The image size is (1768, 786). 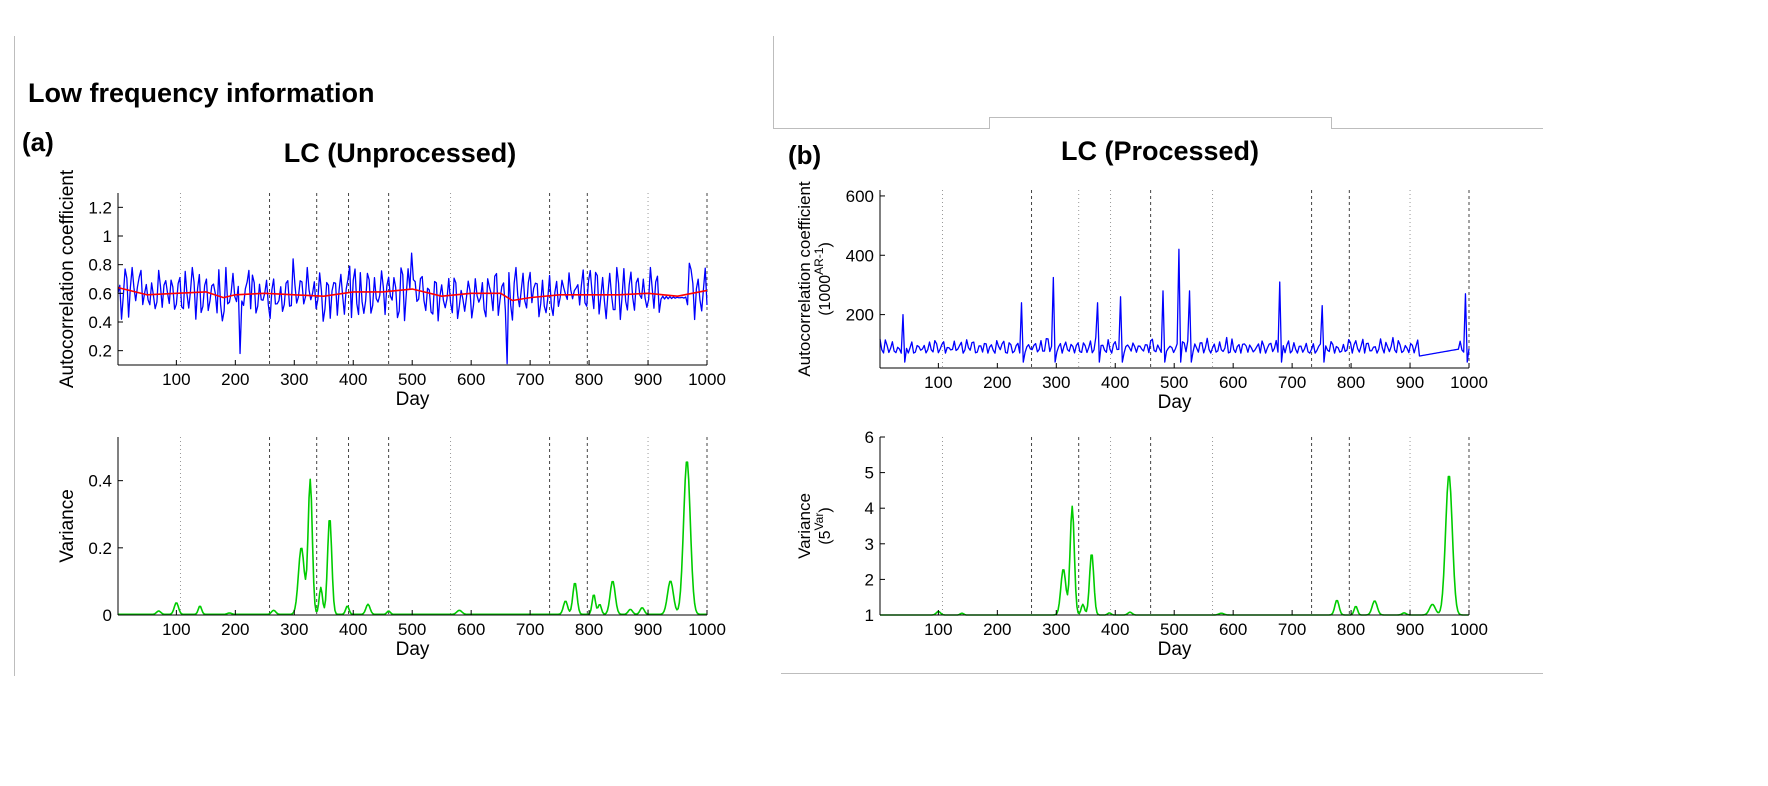 What do you see at coordinates (869, 544) in the screenshot?
I see `ytick-label-b-var-2: 3` at bounding box center [869, 544].